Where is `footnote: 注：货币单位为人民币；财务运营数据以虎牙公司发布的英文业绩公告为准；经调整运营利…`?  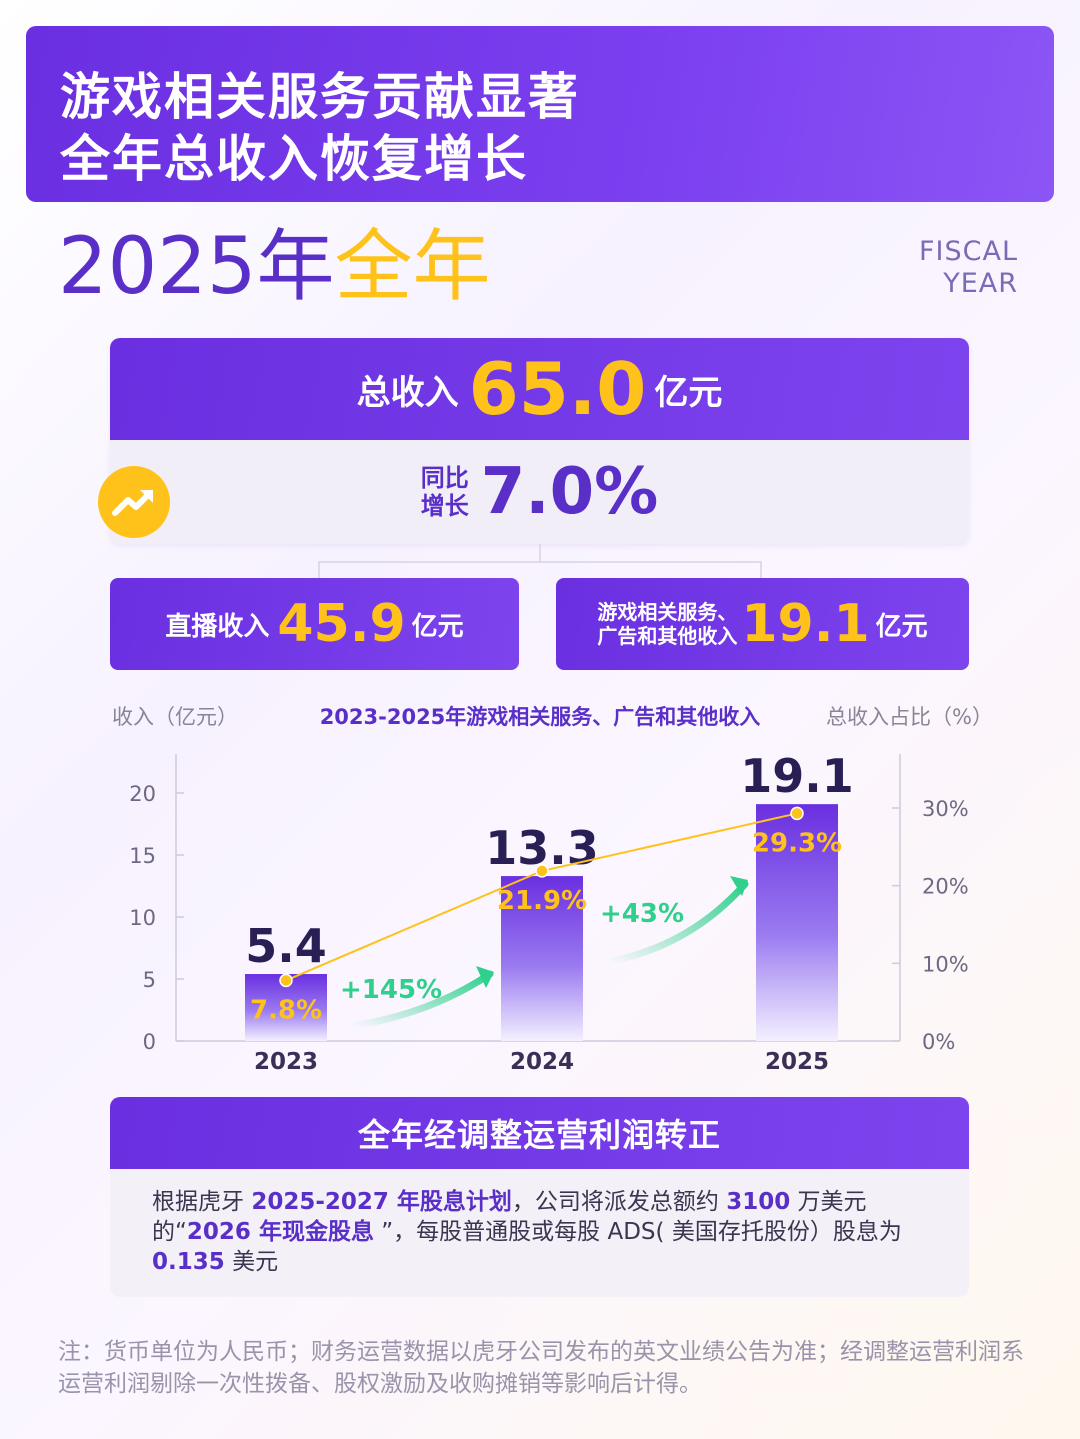
footnote: 注：货币单位为人民币；财务运营数据以虎牙公司发布的英文业绩公告为准；经调整运营利… is located at coordinates (541, 1368).